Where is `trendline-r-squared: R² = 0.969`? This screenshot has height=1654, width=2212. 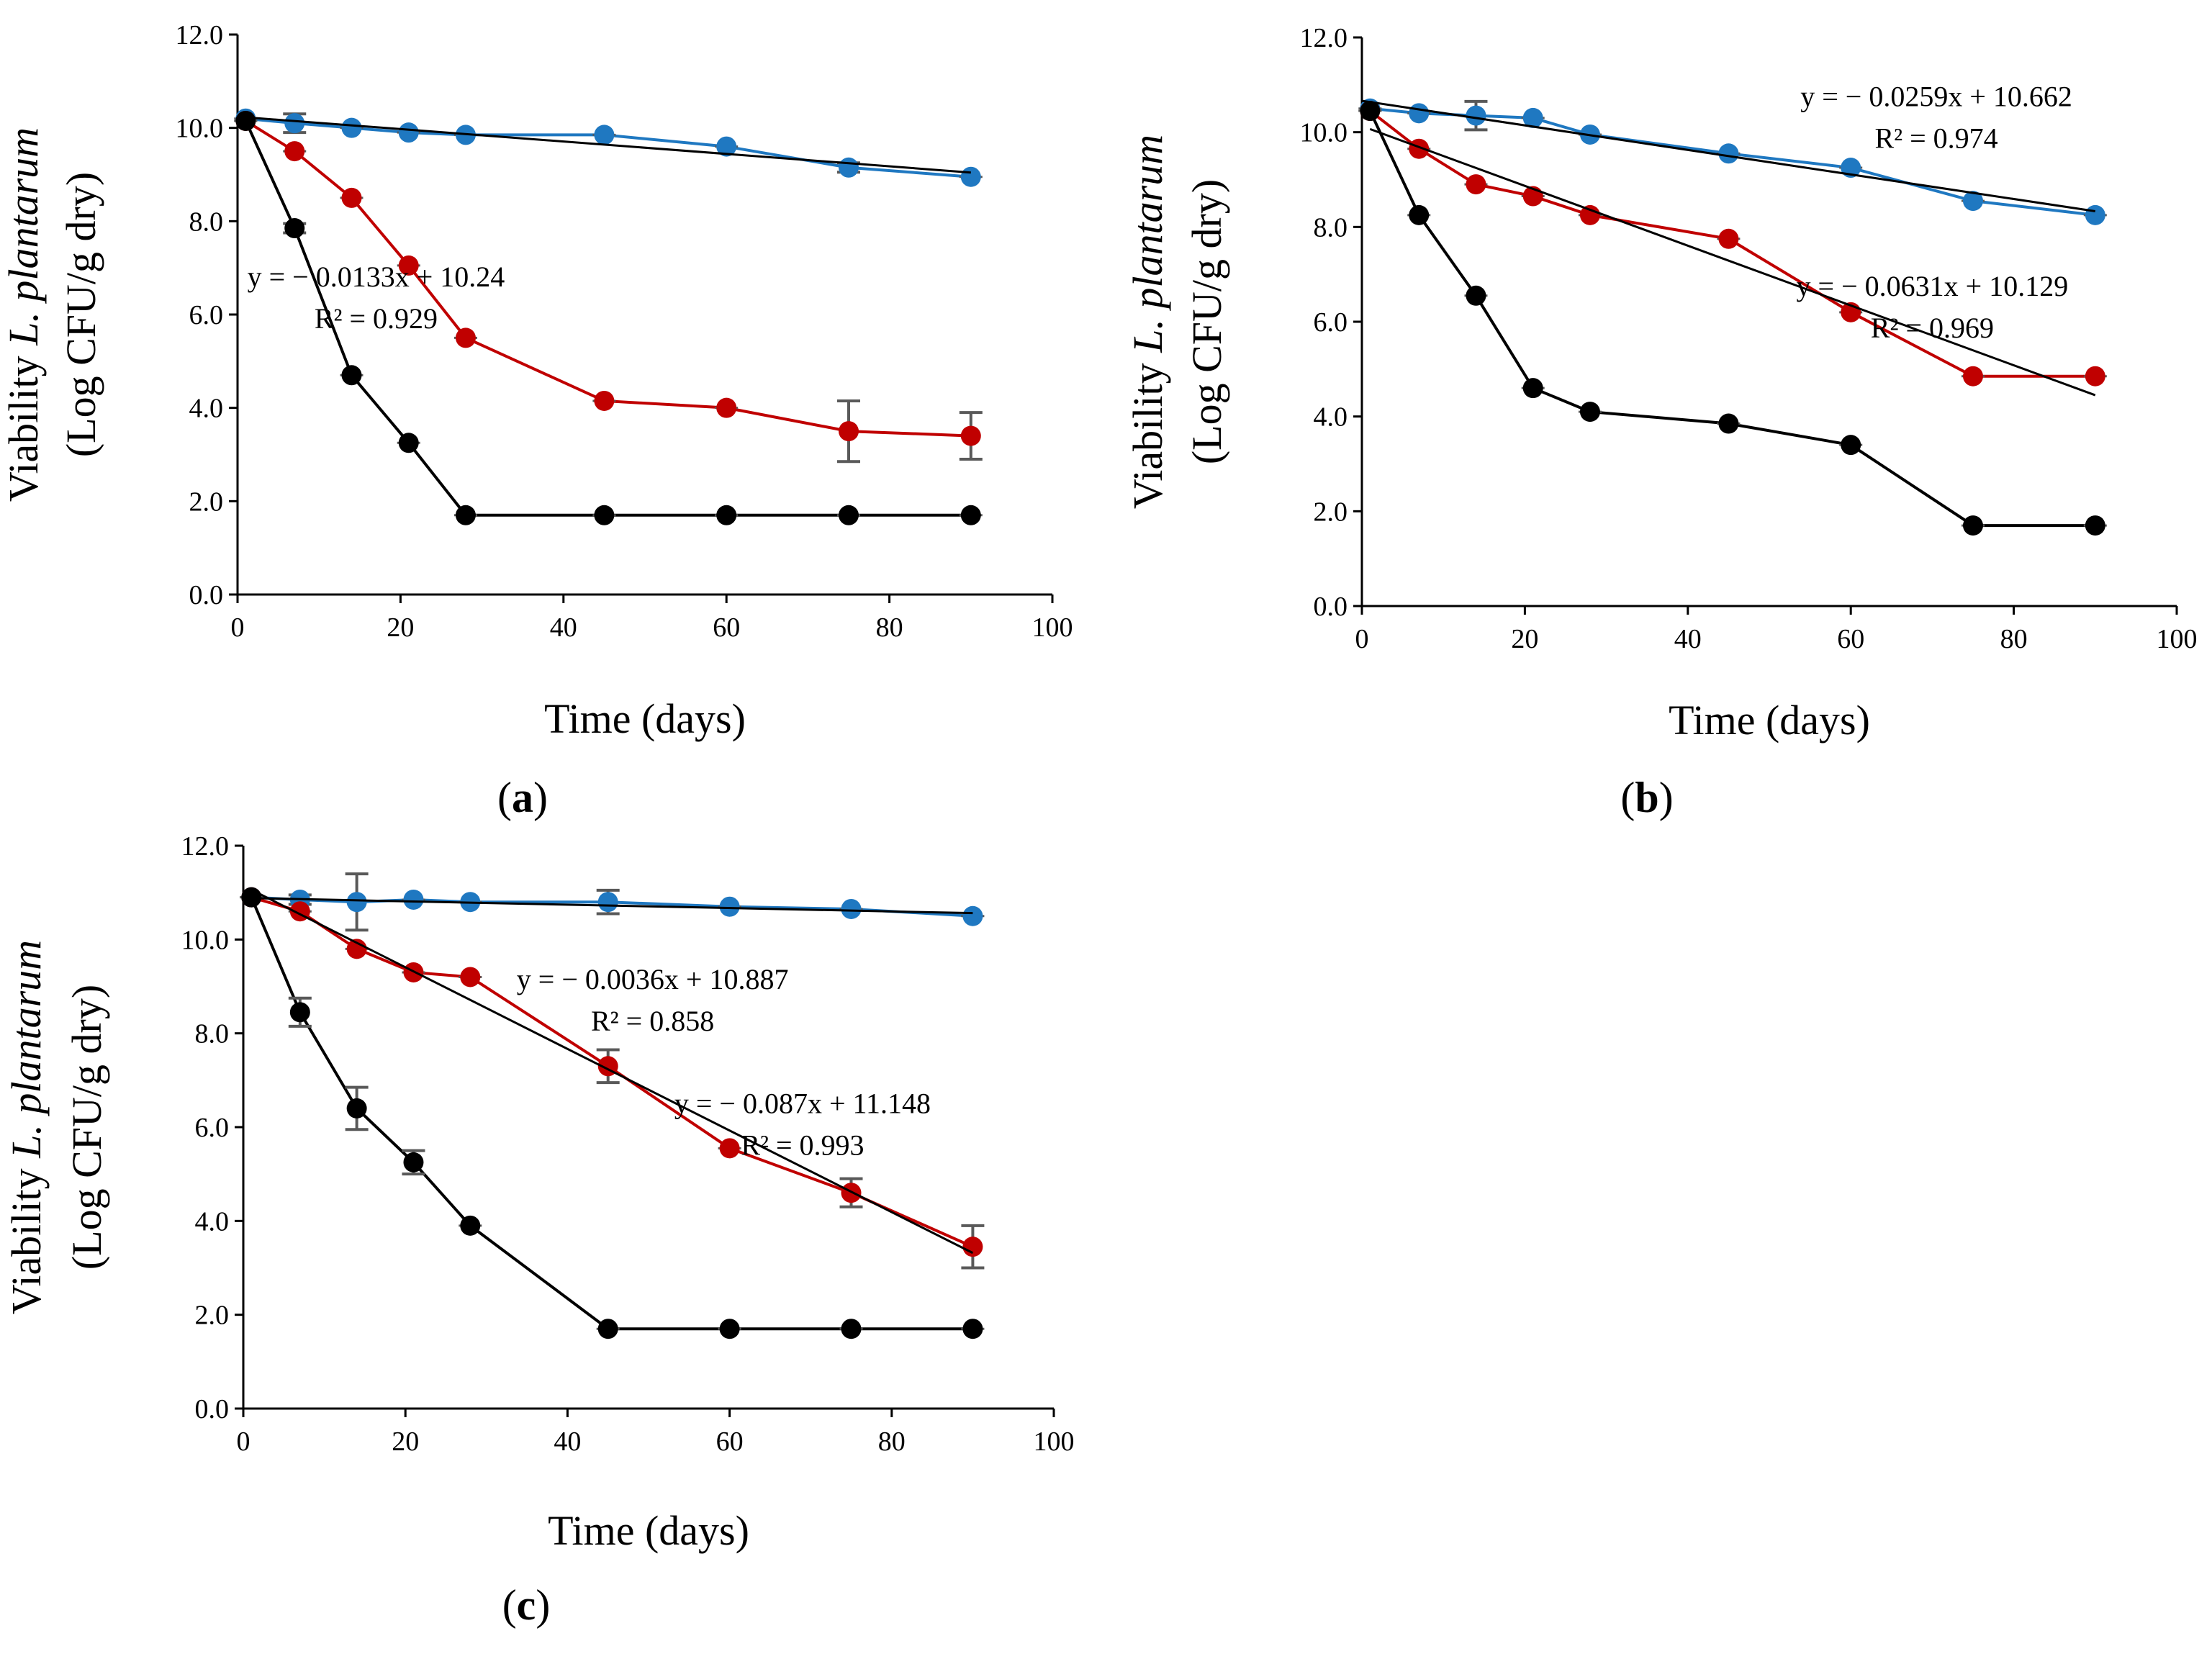
trendline-r-squared: R² = 0.969 is located at coordinates (1932, 328).